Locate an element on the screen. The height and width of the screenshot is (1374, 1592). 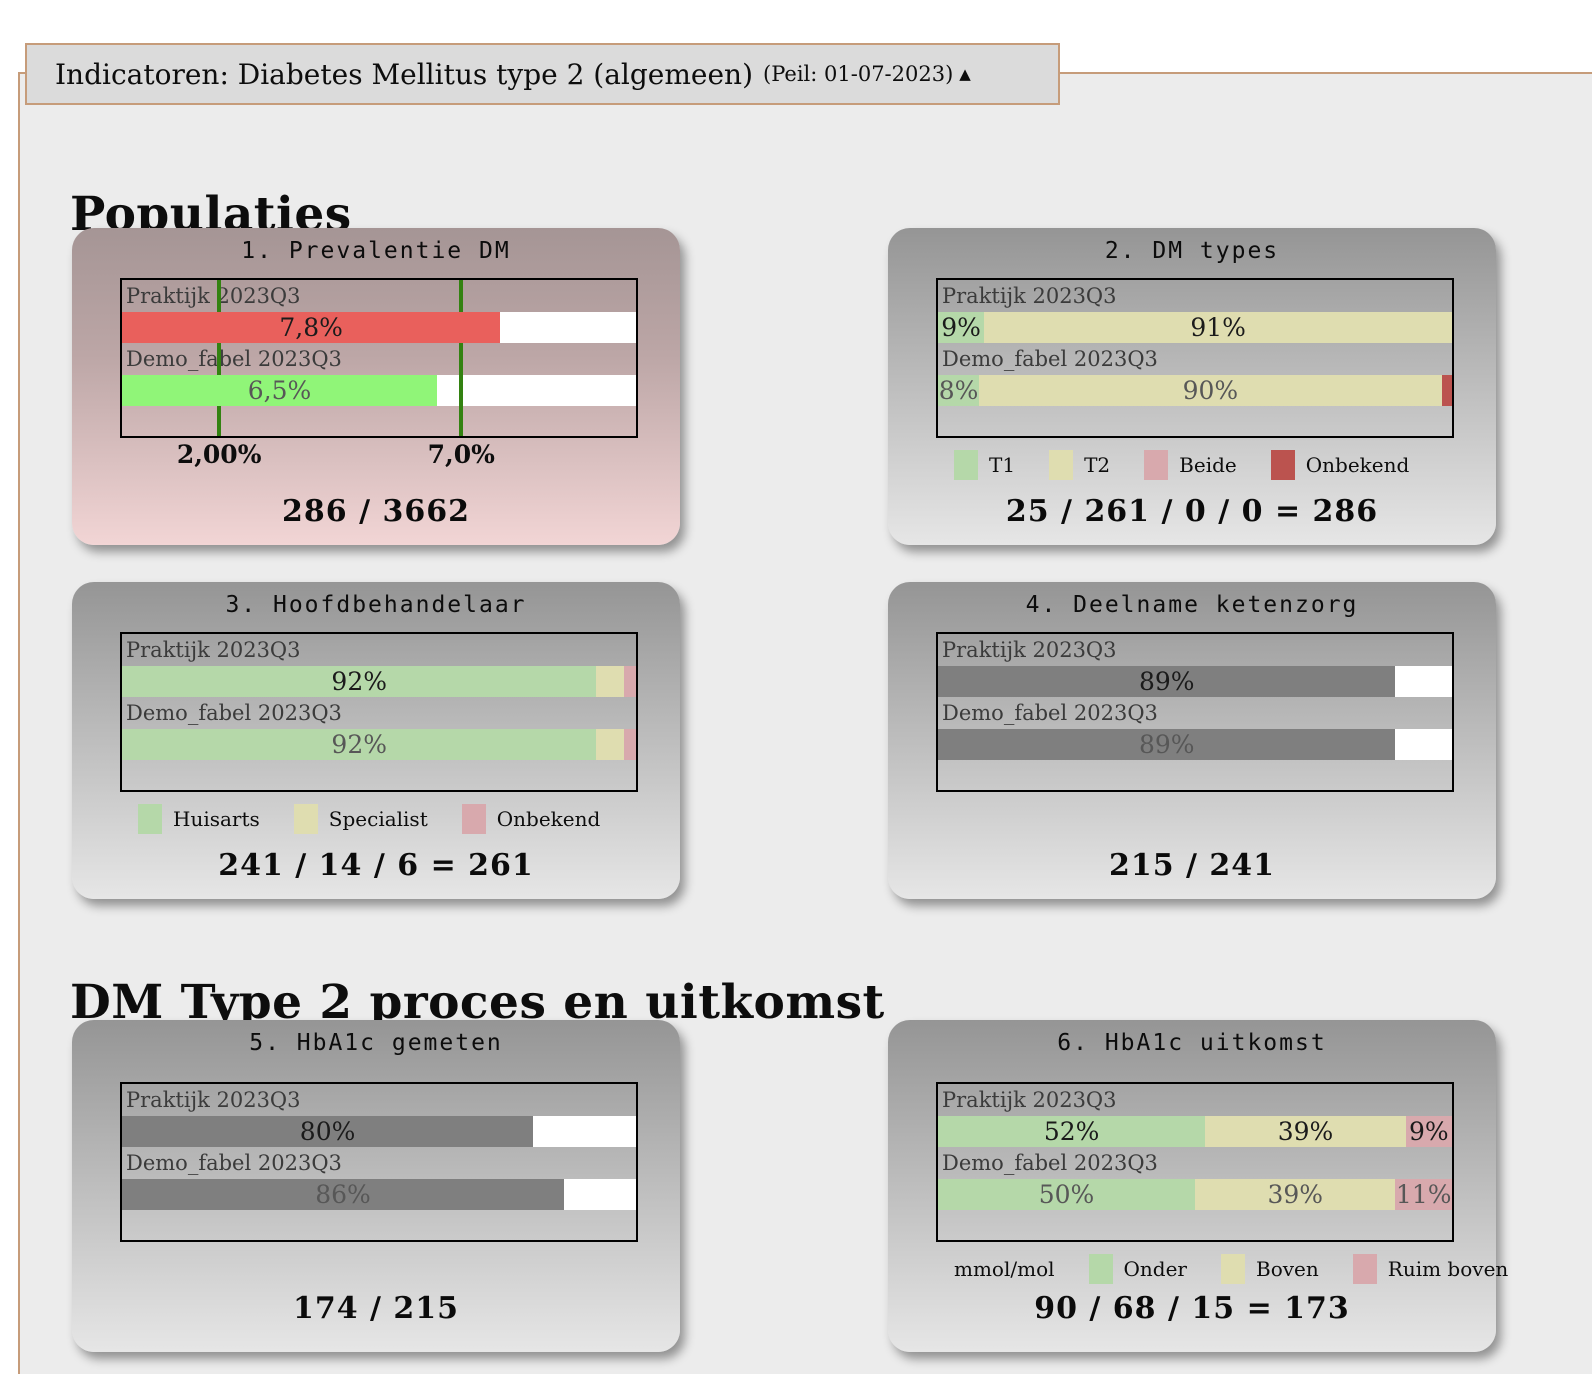
axis-tick-label: 7,0% is located at coordinates (461, 454).